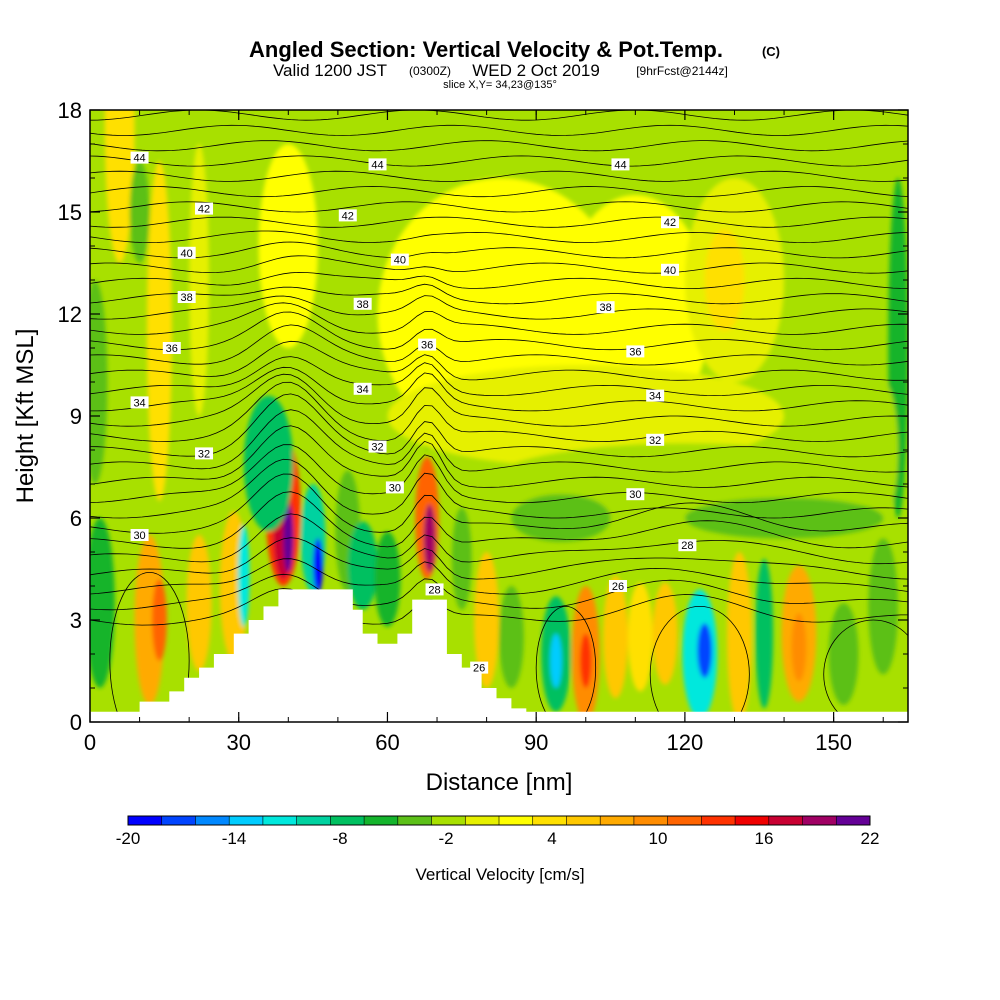 Image resolution: width=1000 pixels, height=1000 pixels. Describe the element at coordinates (234, 838) in the screenshot. I see `colorbar-tick-label: -14` at that location.